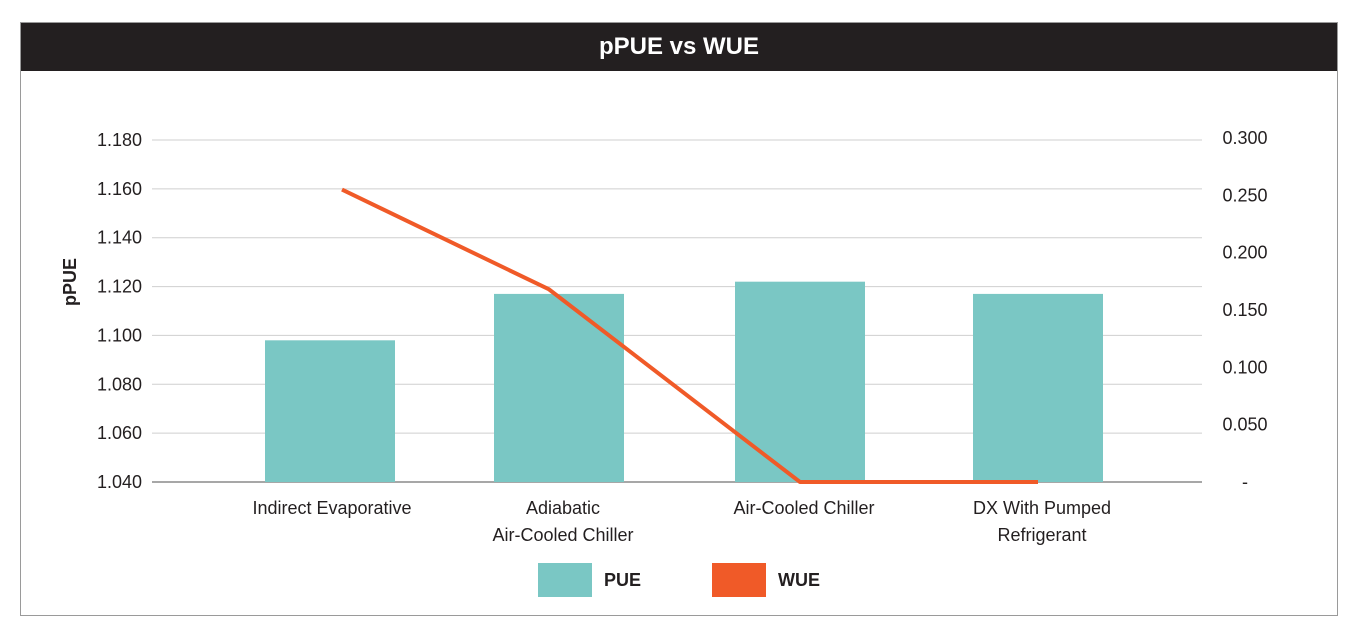  What do you see at coordinates (70, 282) in the screenshot?
I see `y-axis-left-title: pPUE` at bounding box center [70, 282].